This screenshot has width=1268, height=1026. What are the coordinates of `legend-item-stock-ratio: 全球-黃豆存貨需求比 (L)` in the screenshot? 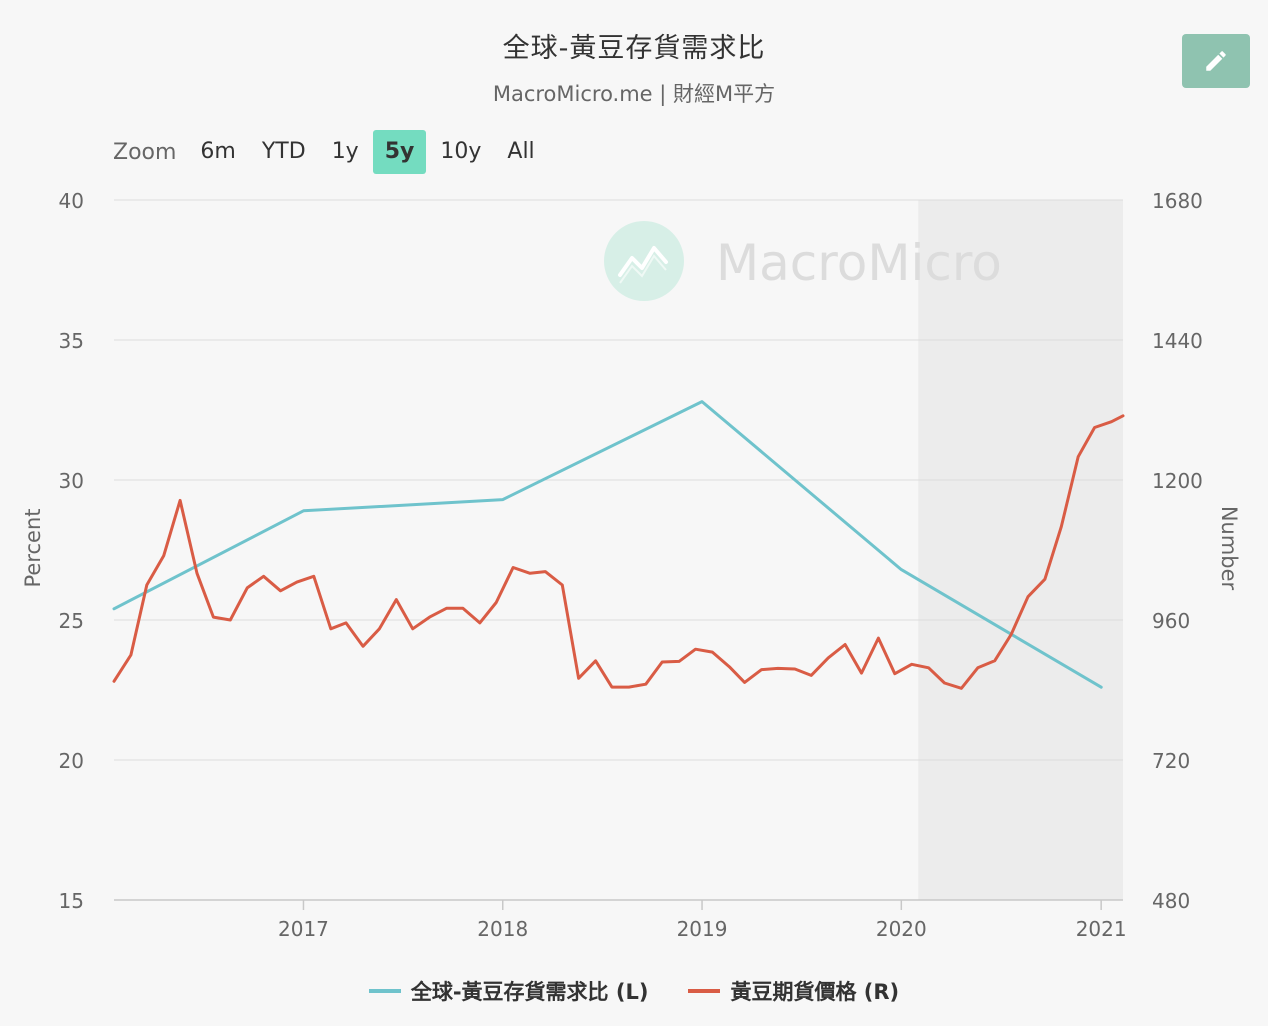 It's located at (508, 991).